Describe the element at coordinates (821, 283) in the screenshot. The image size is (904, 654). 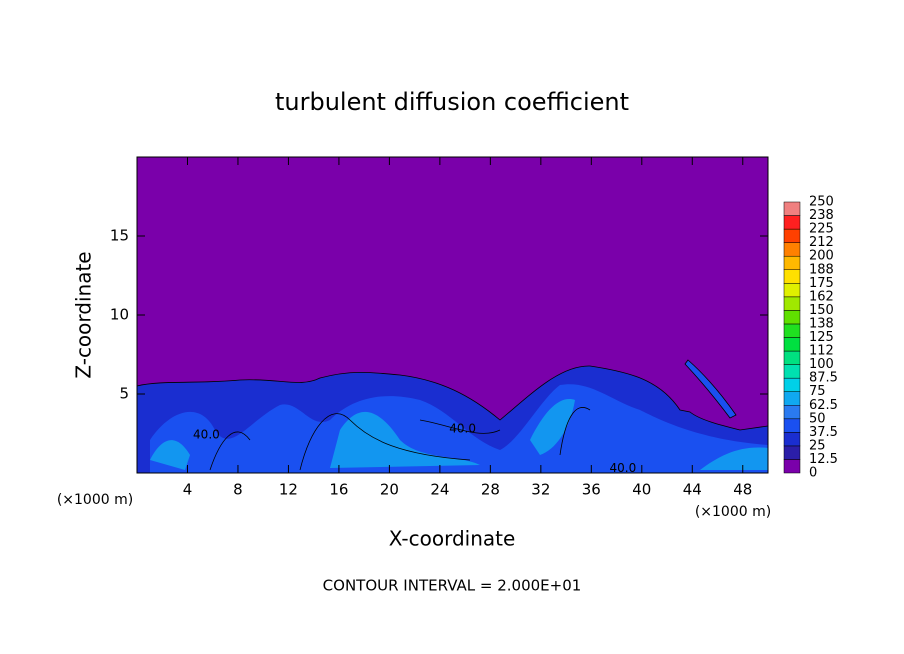
I see `colorbar-label: 175` at that location.